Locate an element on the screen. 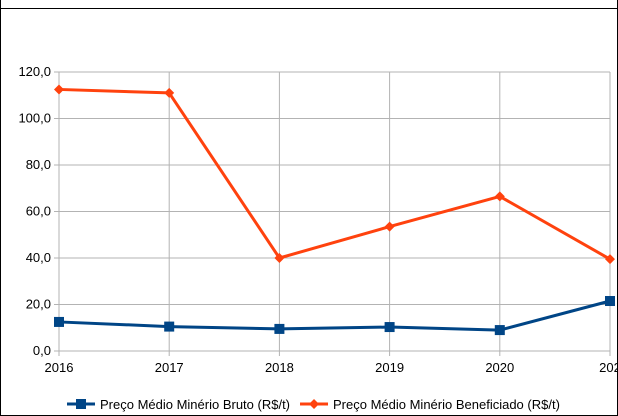  legend-item-2: Preço Médio Minério Beneficiado (R$/t) is located at coordinates (430, 404).